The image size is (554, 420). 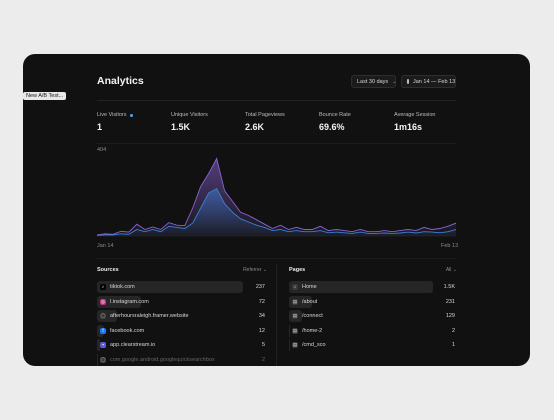 What do you see at coordinates (450, 301) in the screenshot?
I see `row-value: 231` at bounding box center [450, 301].